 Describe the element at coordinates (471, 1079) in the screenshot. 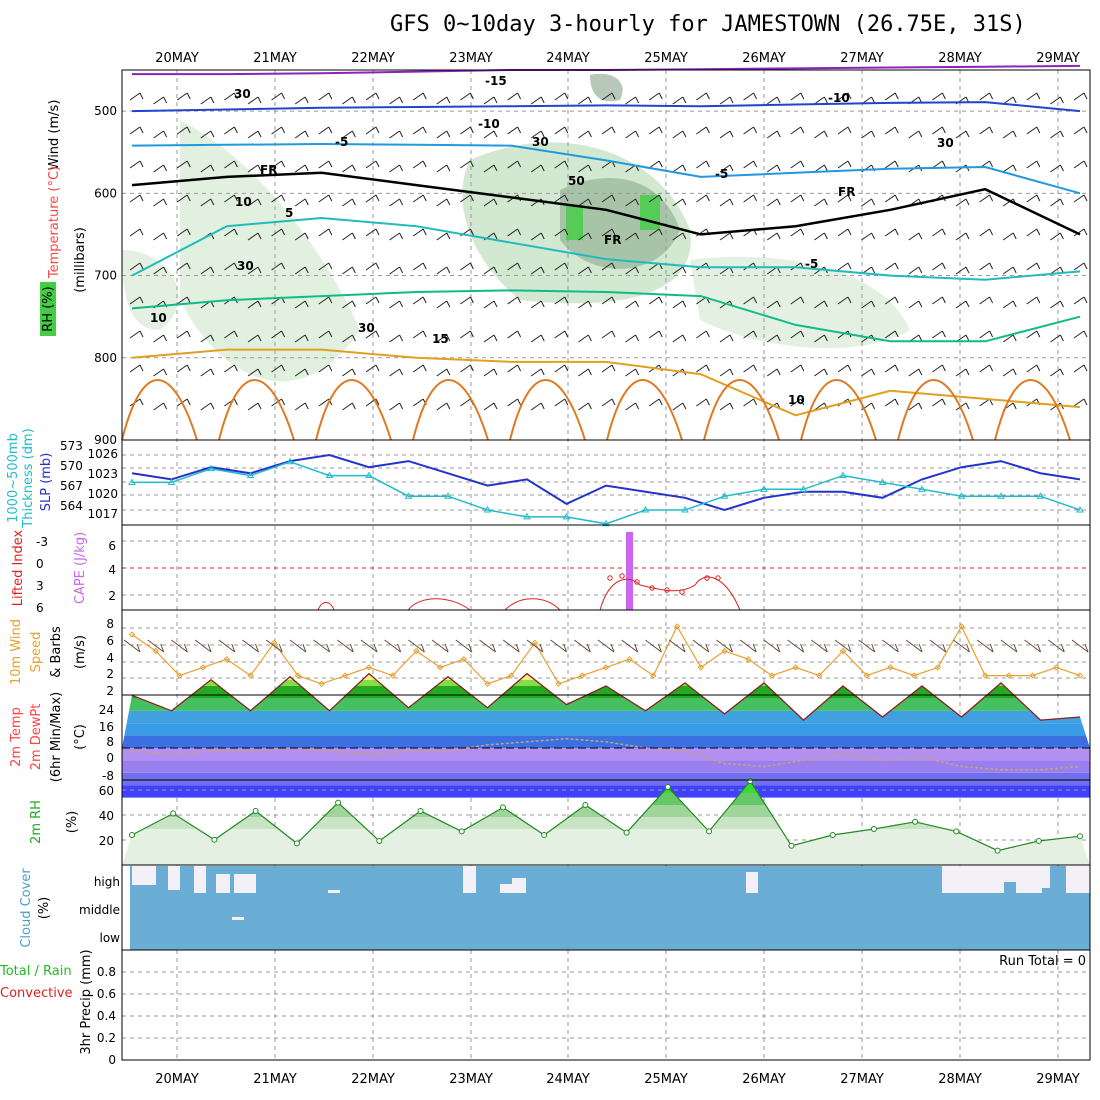

I see `date-label-bottom: 23MAY` at that location.